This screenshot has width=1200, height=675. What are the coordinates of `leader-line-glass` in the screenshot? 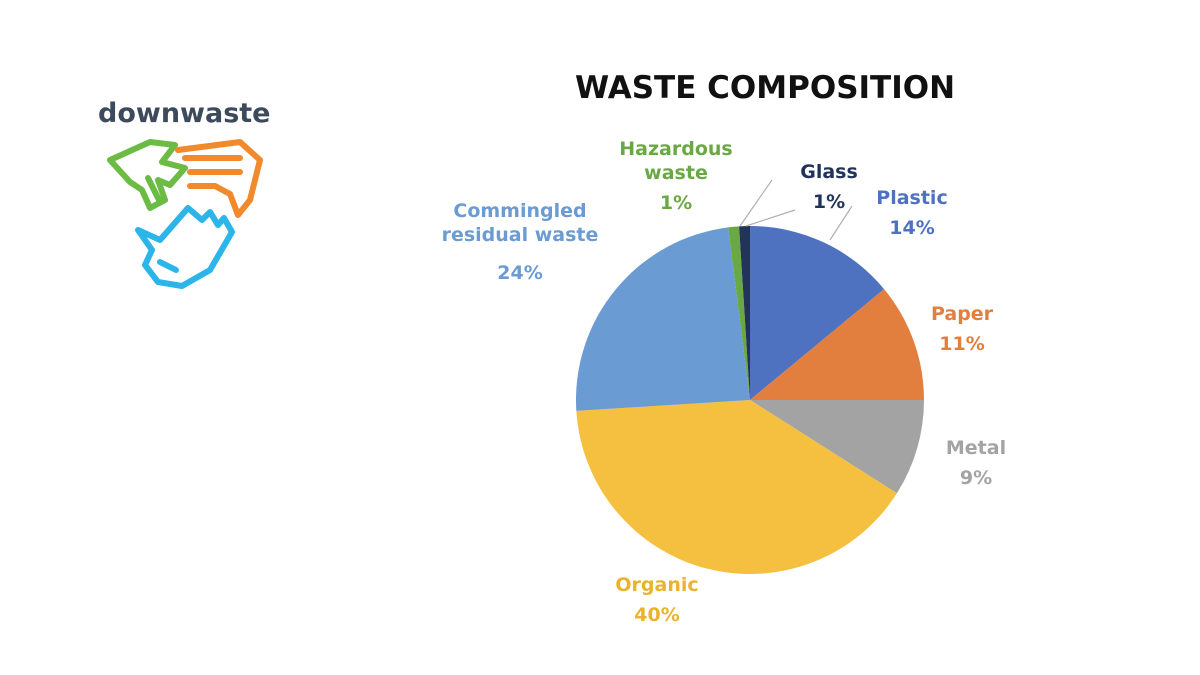 It's located at (770, 218).